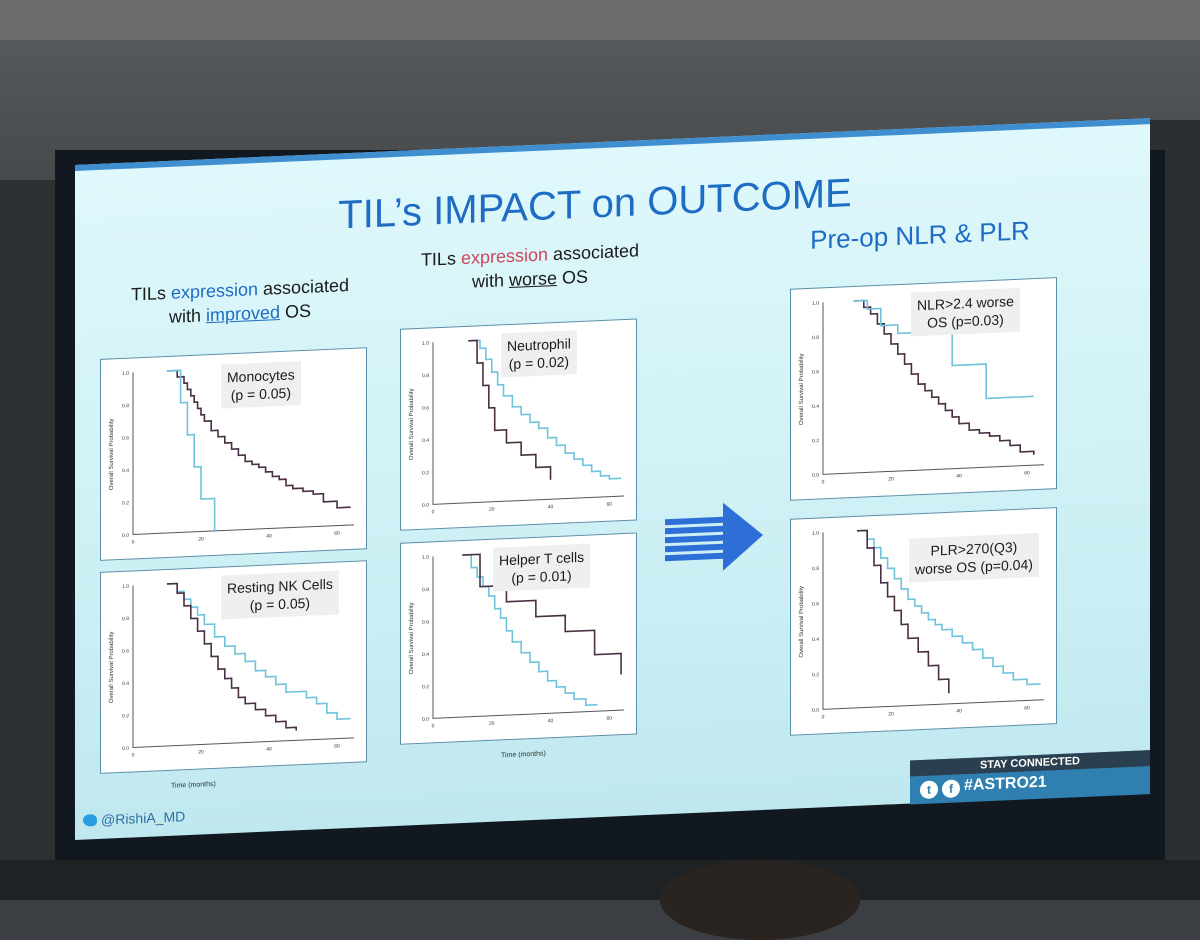 The image size is (1200, 940). I want to click on column-2-heading: TILs expression associated with worse OS, so click(530, 267).